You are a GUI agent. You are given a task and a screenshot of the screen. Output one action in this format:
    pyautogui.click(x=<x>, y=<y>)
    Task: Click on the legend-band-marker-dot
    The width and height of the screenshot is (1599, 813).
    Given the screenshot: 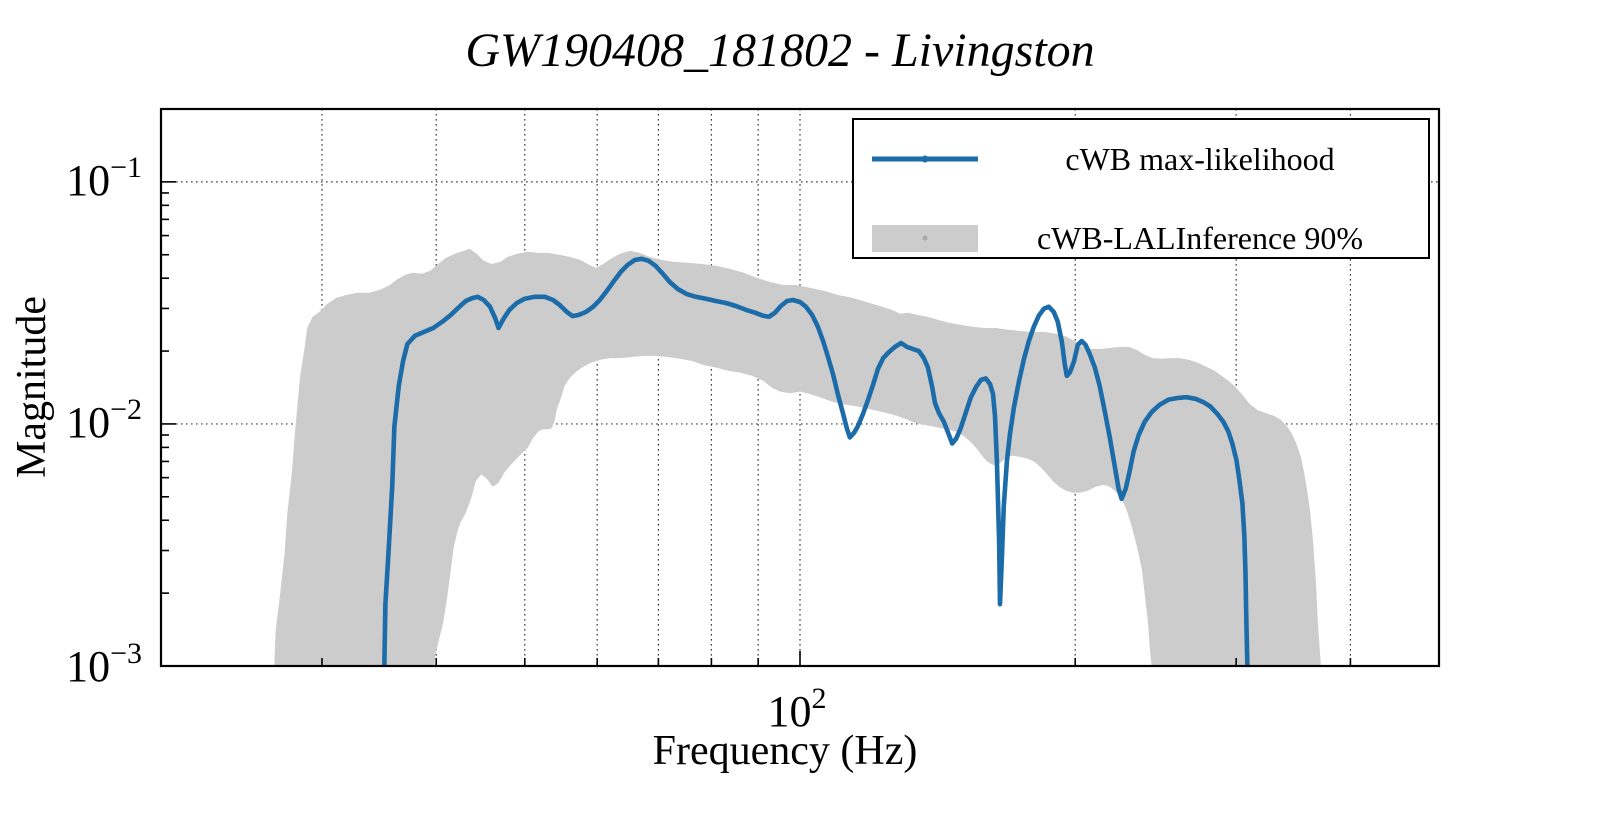 What is the action you would take?
    pyautogui.click(x=925, y=238)
    